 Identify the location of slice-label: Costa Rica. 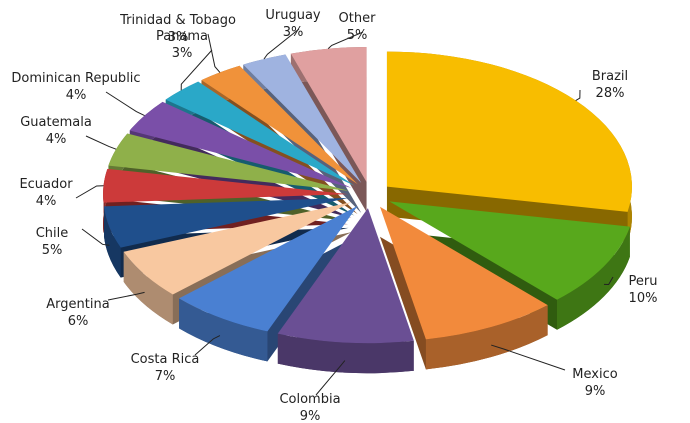
(165, 359).